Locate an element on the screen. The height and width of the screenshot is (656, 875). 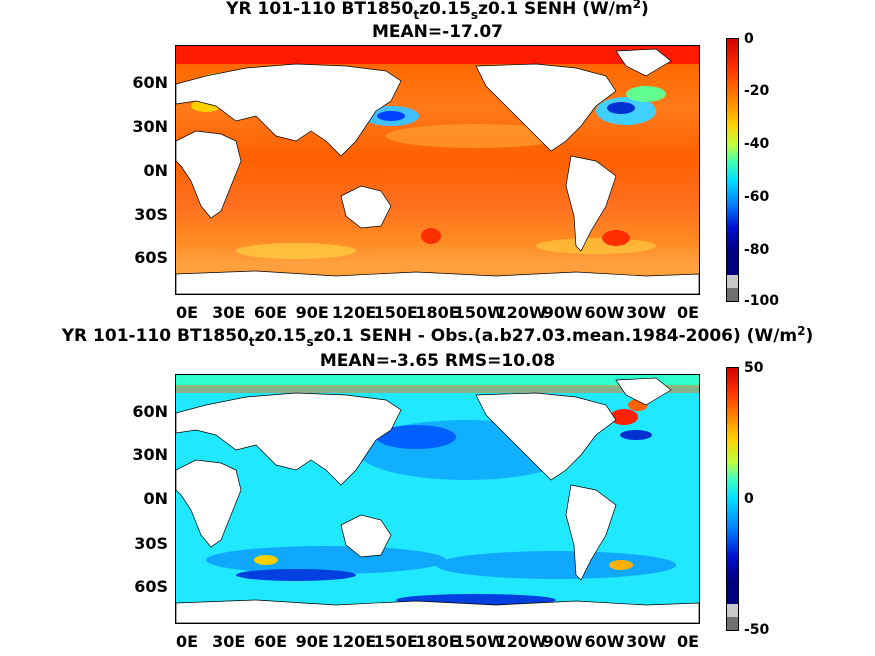
panel2-colorbar is located at coordinates (732, 499).